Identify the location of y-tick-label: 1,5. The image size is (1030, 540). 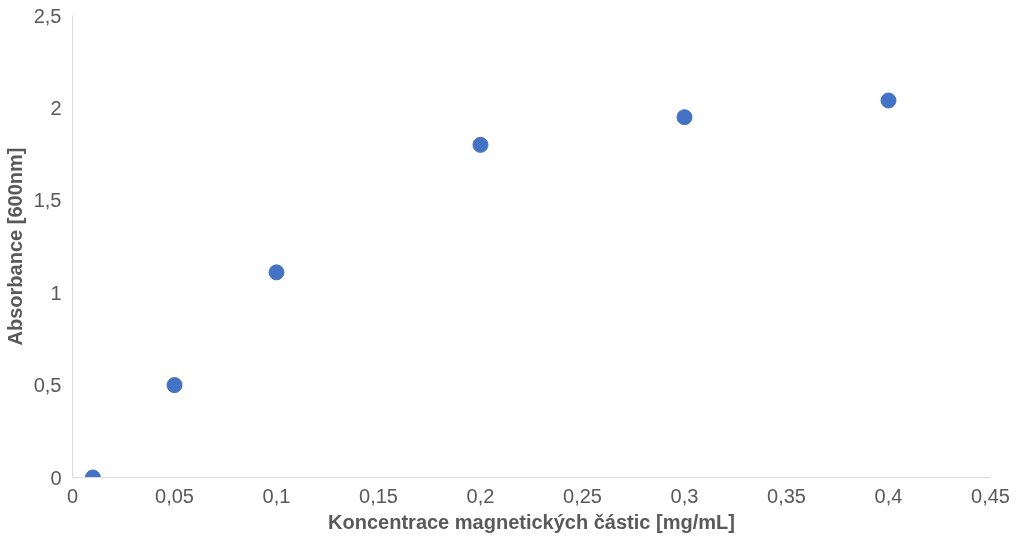
(47, 200).